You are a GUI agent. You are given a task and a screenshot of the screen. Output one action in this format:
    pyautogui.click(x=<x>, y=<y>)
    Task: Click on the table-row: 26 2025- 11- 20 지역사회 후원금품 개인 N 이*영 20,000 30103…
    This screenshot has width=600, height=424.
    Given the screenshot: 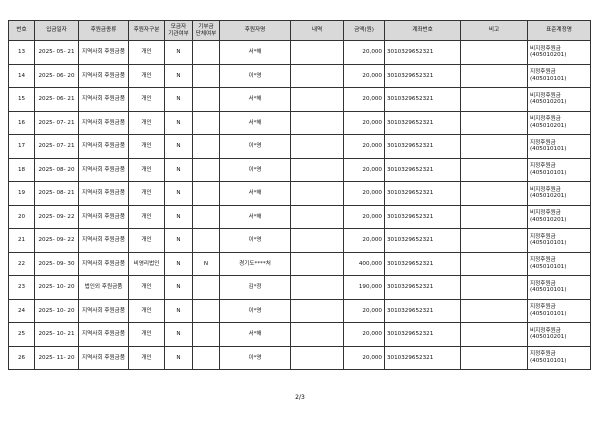 What is the action you would take?
    pyautogui.click(x=299, y=357)
    